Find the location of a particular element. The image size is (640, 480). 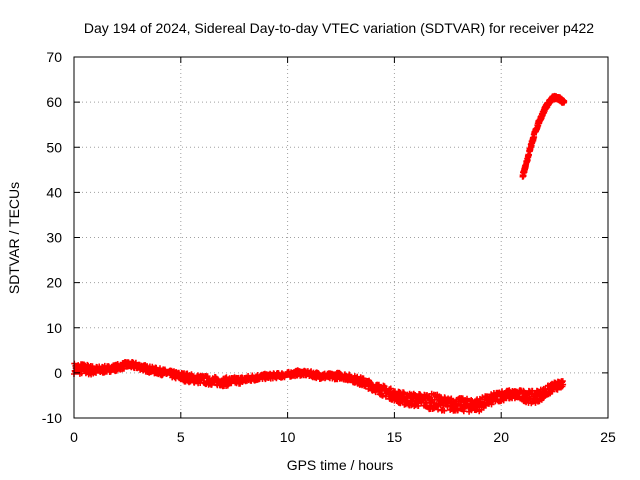

x-tick-label: 0 is located at coordinates (74, 437).